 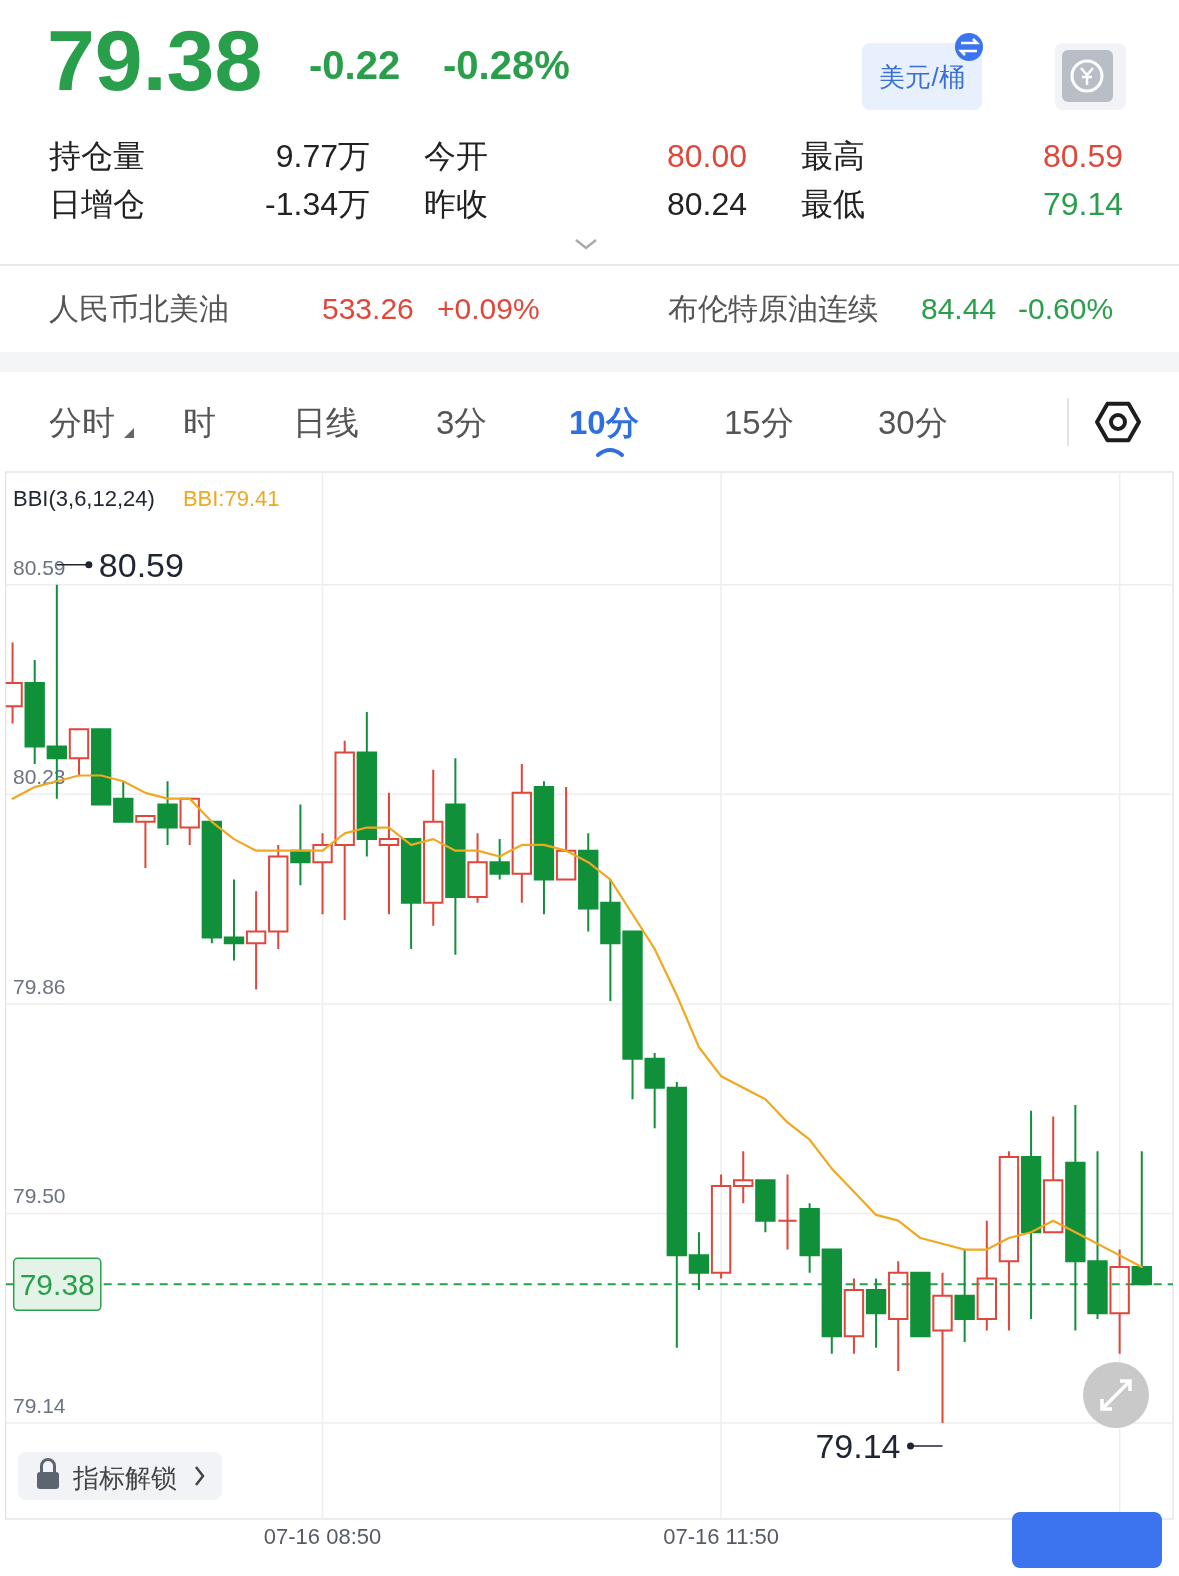 I want to click on legend-title: BBI(3,6,12,24), so click(x=84, y=498).